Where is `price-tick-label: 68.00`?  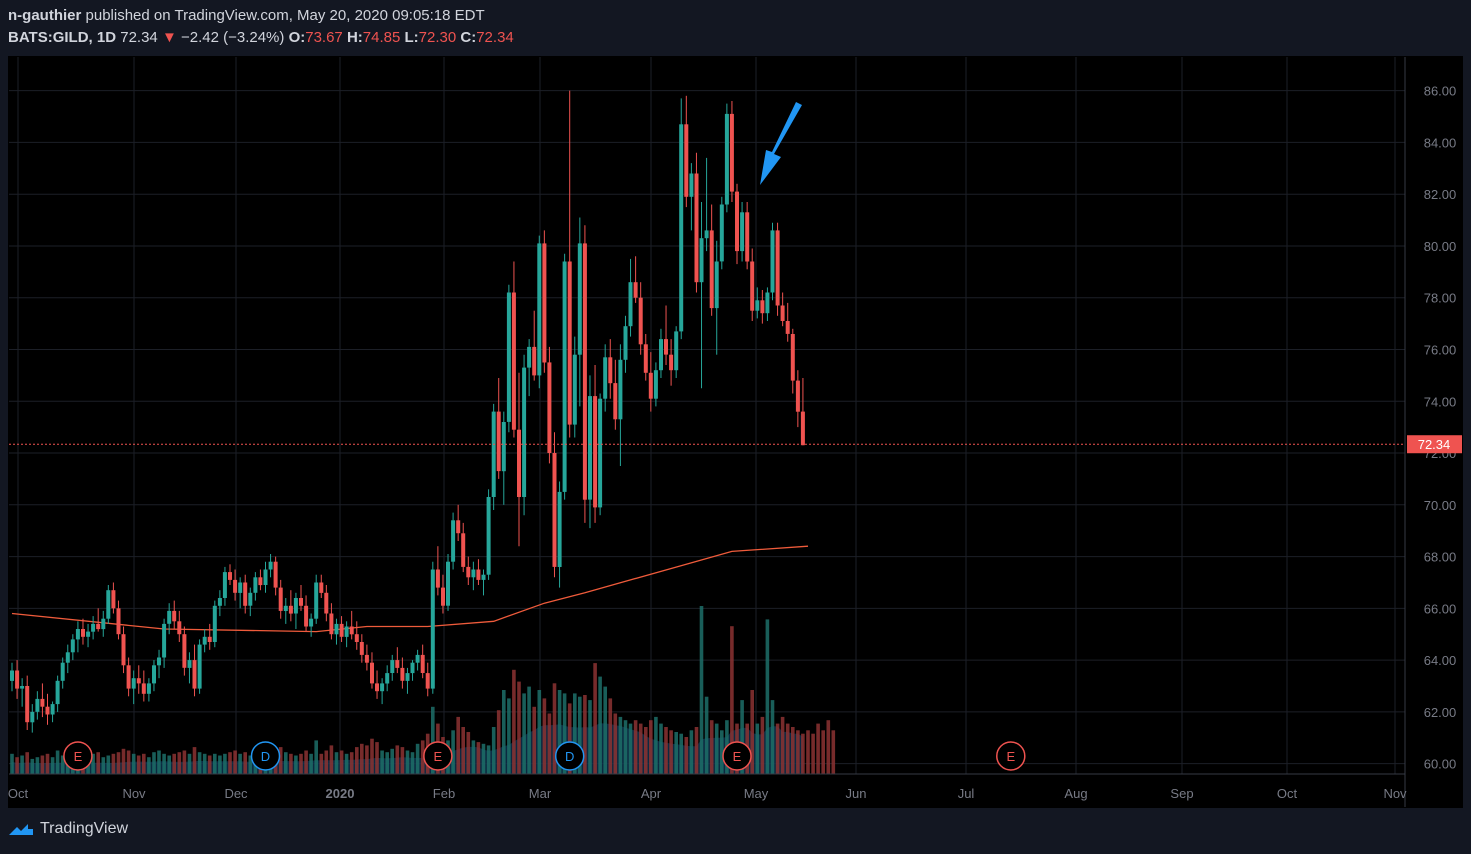
price-tick-label: 68.00 is located at coordinates (1440, 557).